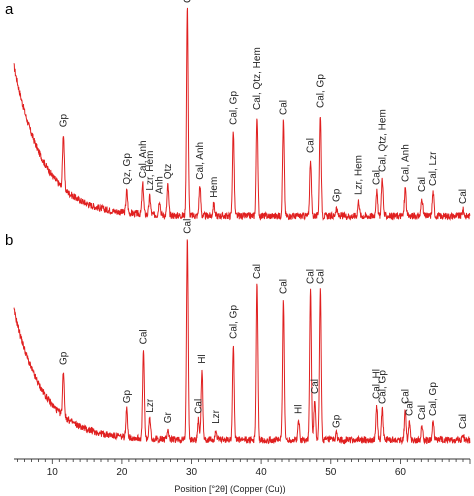  I want to click on x-axis-label: Position [°2θ] (Copper (Cu)), so click(229, 489).